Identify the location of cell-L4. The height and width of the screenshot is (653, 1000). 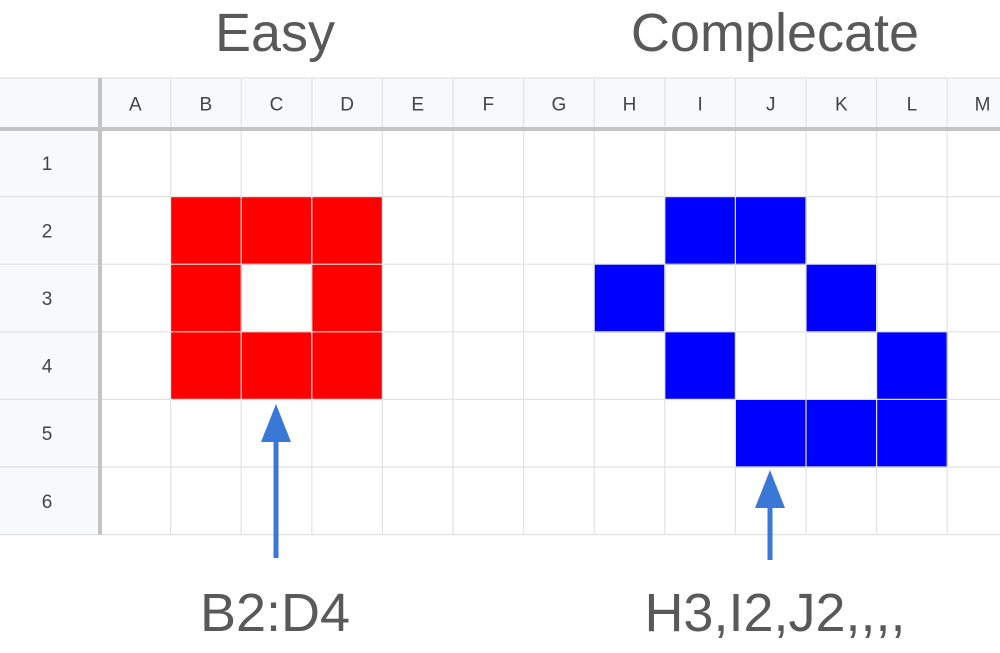
(912, 365).